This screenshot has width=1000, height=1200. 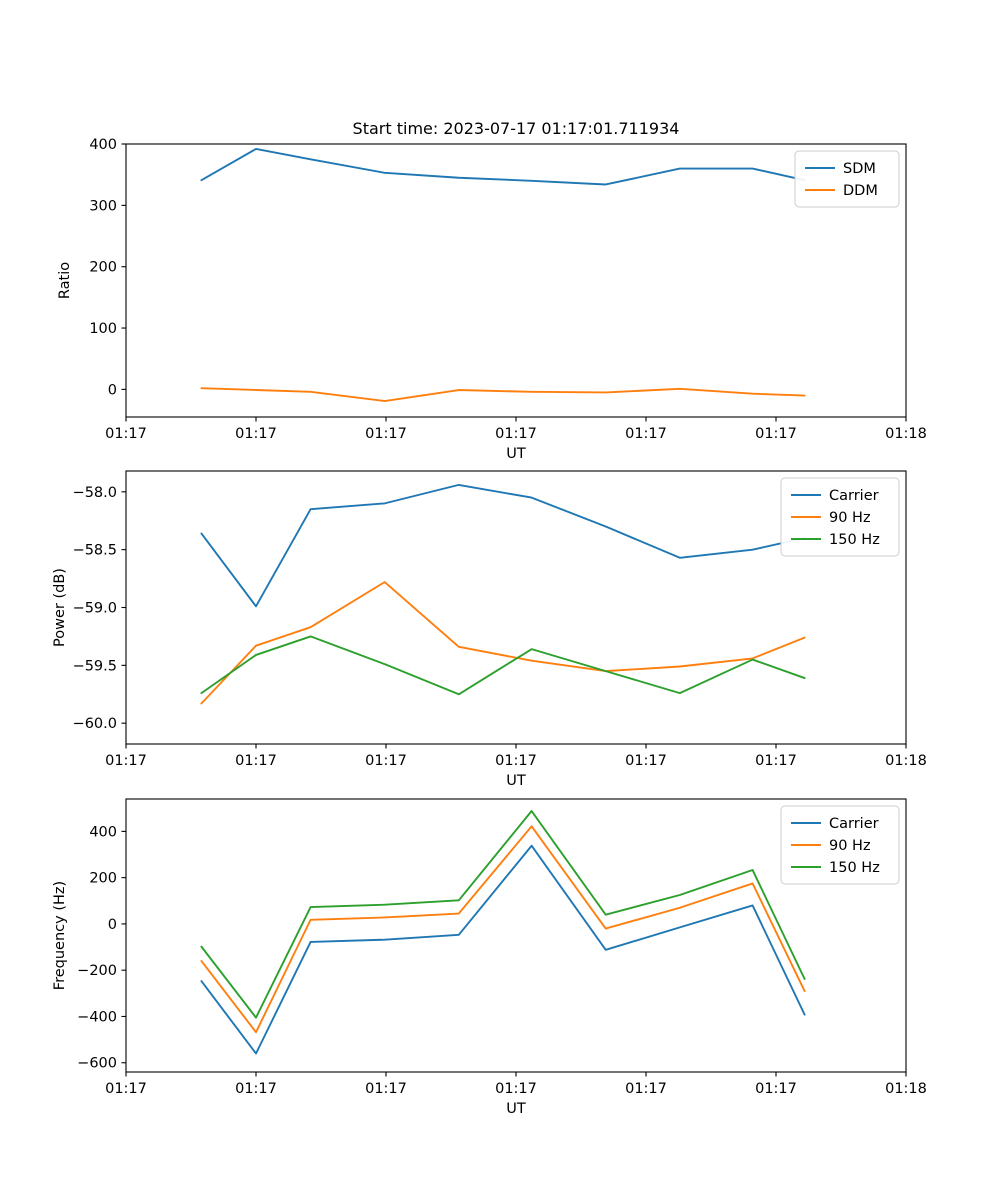 I want to click on y-tick-label: 300, so click(x=103, y=206).